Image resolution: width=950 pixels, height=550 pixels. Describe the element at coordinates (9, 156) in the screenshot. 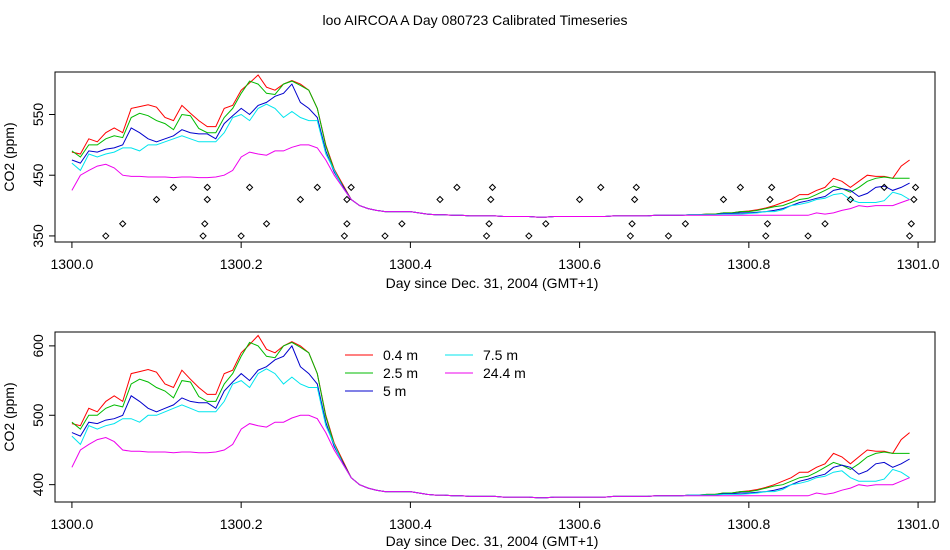

I see `top-panel-ylabel: CO2 (ppm)` at that location.